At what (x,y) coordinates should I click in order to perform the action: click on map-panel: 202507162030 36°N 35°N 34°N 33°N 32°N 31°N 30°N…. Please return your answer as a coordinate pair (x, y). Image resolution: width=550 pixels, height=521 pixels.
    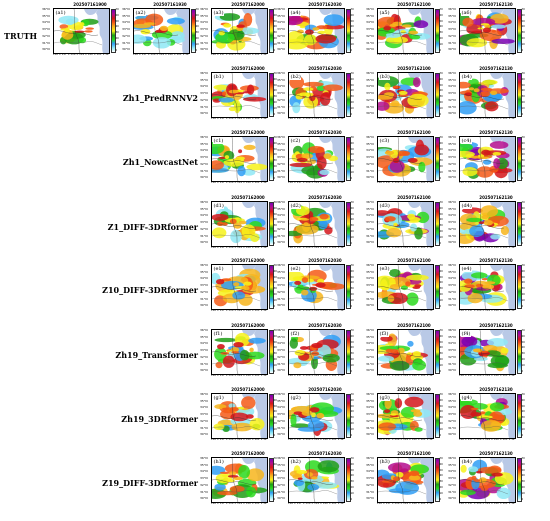
    Looking at the image, I should click on (319, 480).